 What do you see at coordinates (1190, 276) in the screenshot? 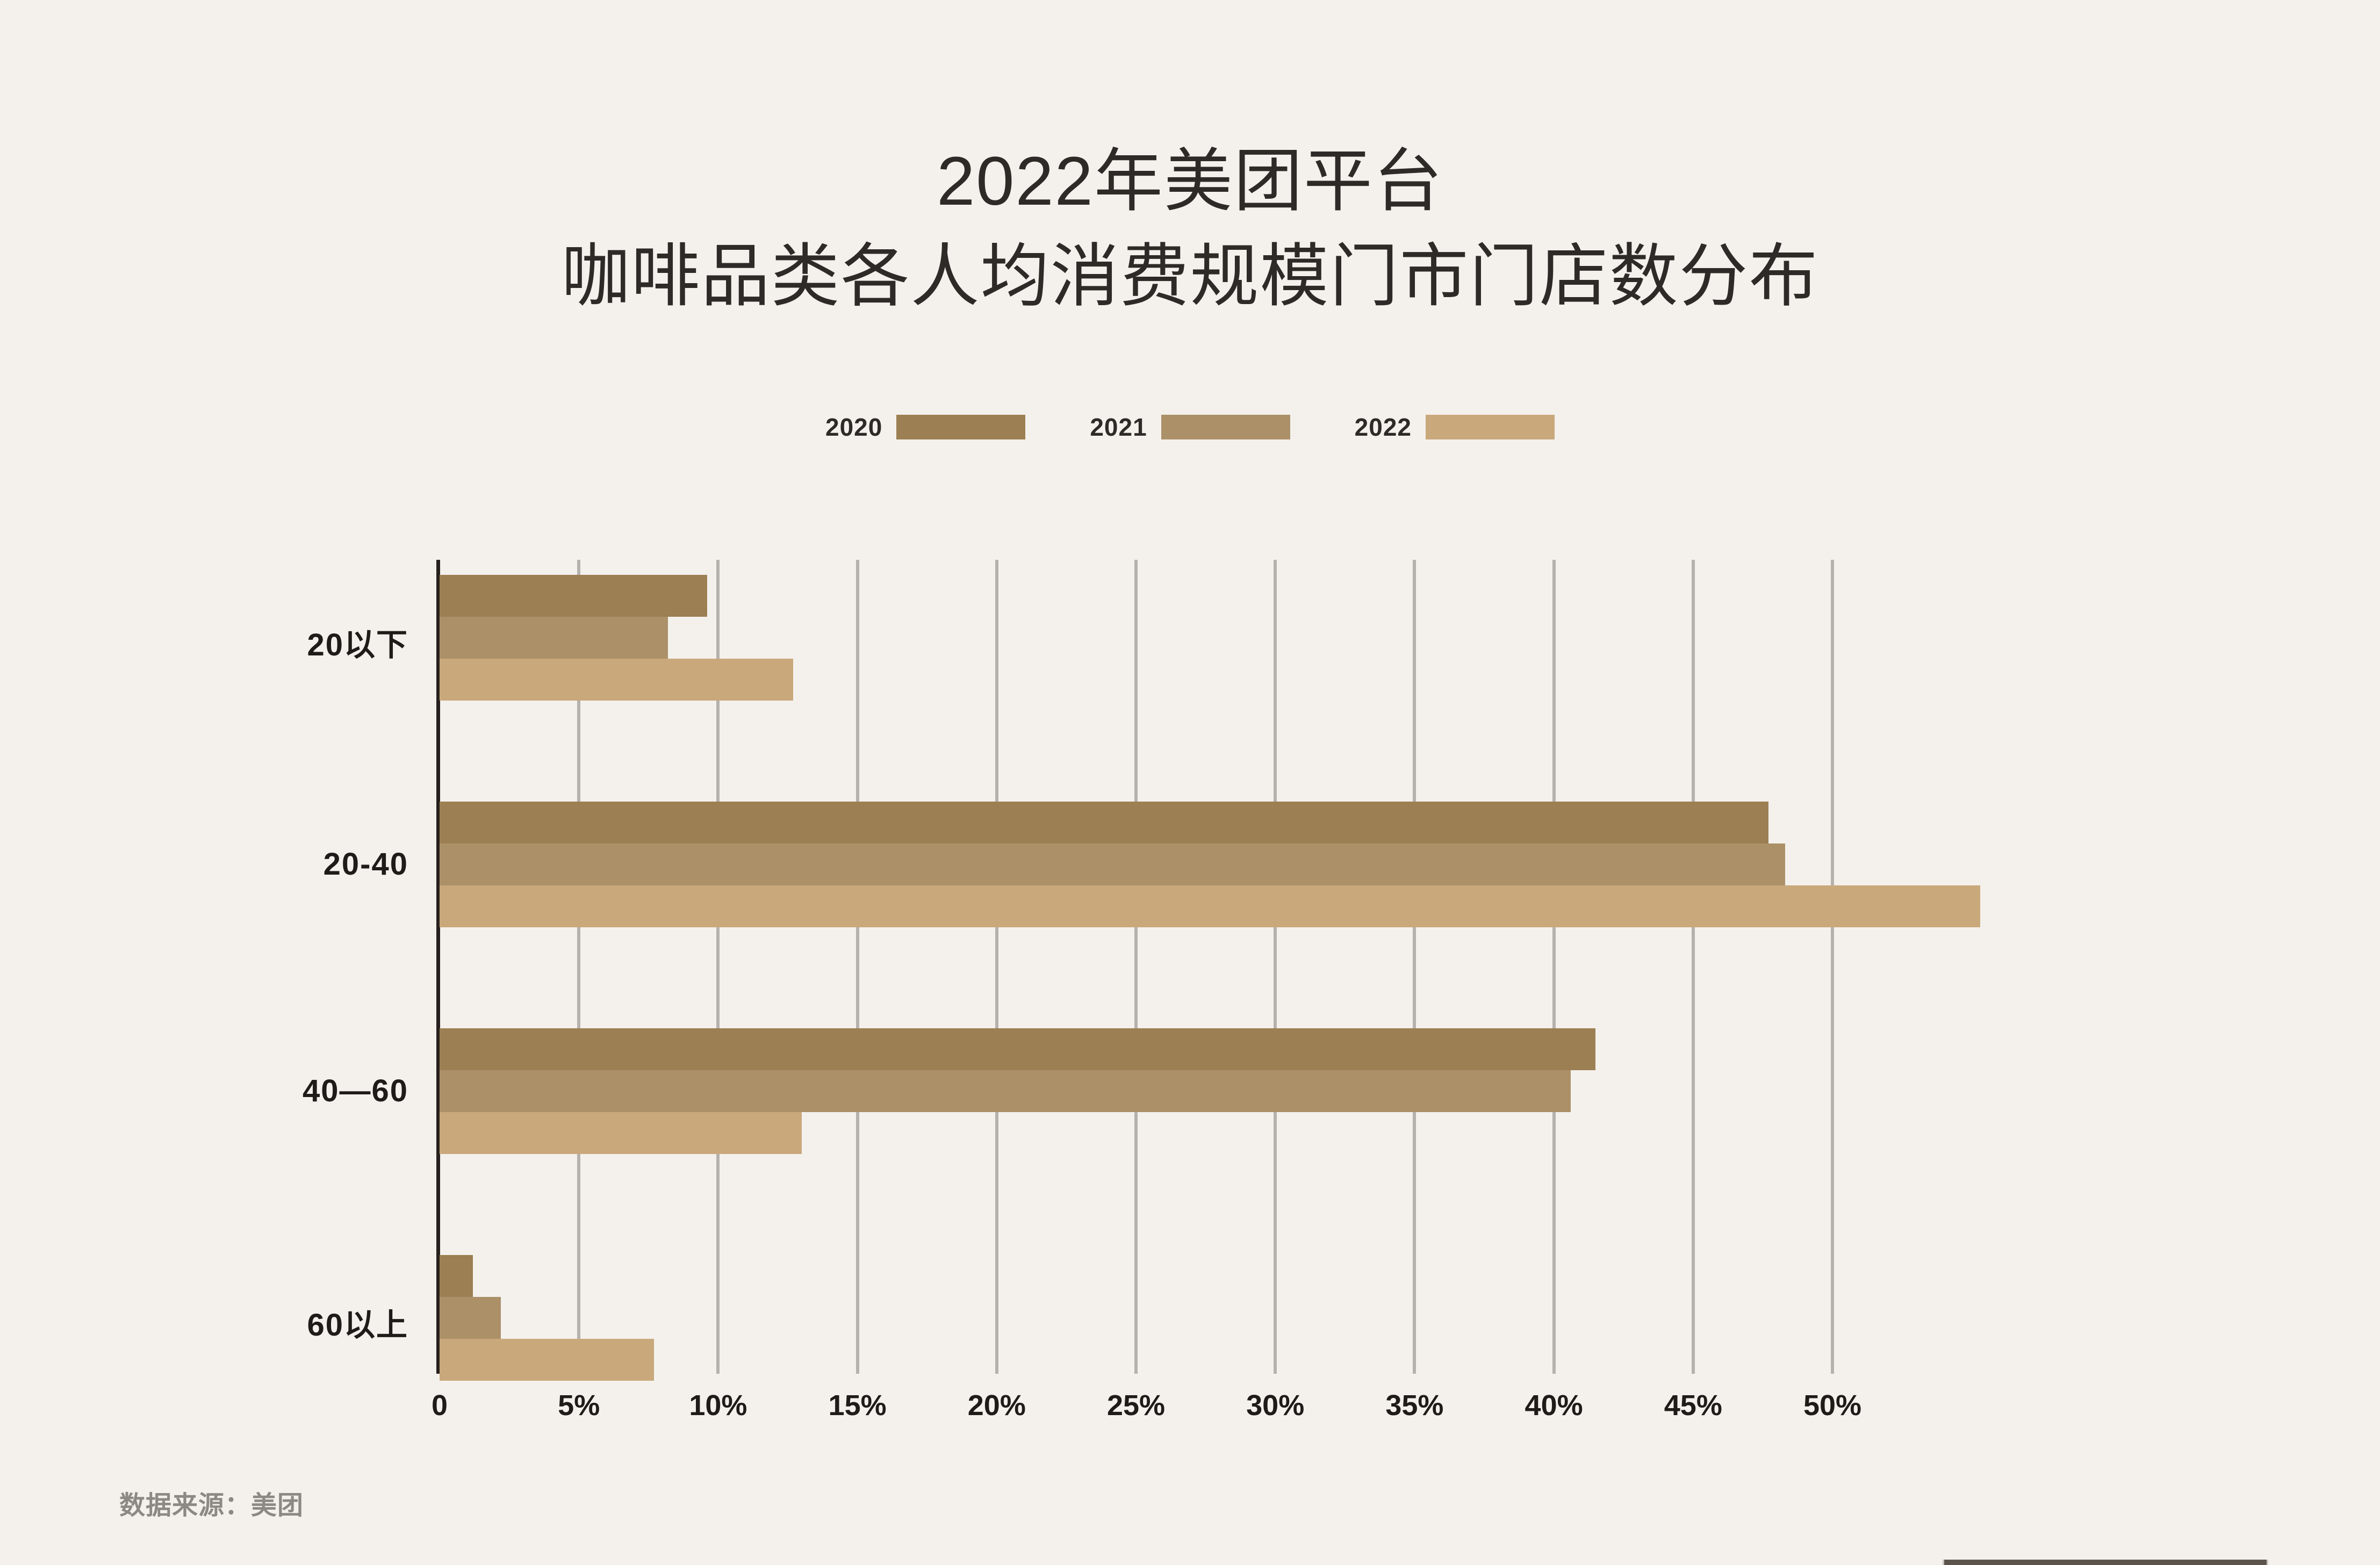
I see `chart-title-line-2: 咖啡品类各人均消费规模门市门店数分布` at bounding box center [1190, 276].